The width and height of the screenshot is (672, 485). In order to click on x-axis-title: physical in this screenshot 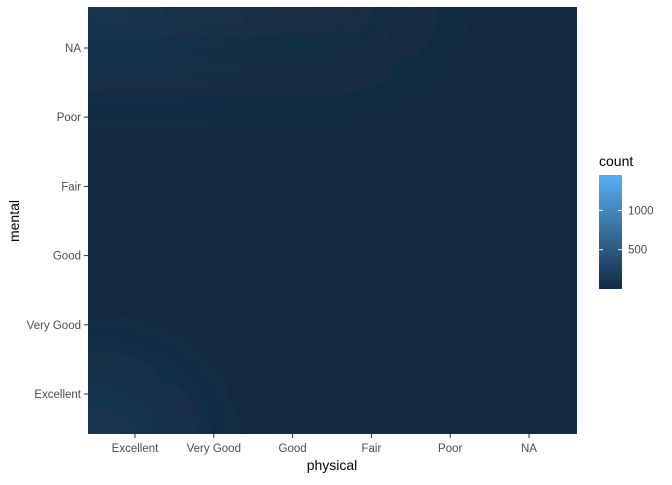, I will do `click(332, 465)`.